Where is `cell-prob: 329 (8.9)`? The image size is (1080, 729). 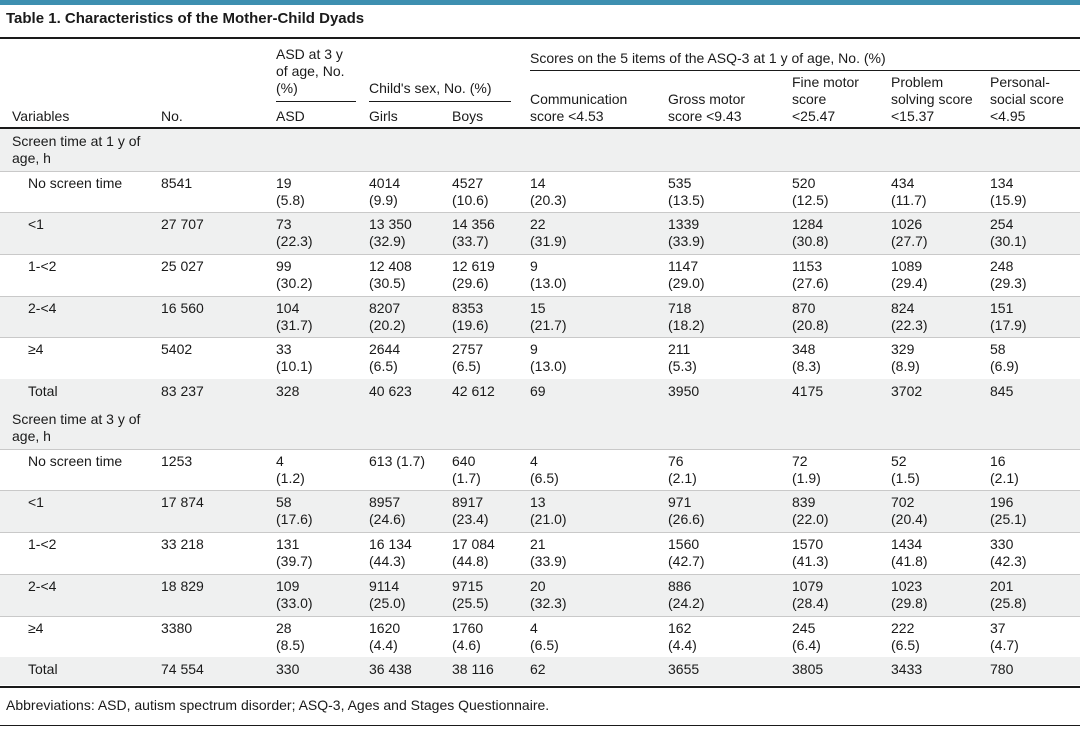 cell-prob: 329 (8.9) is located at coordinates (905, 357).